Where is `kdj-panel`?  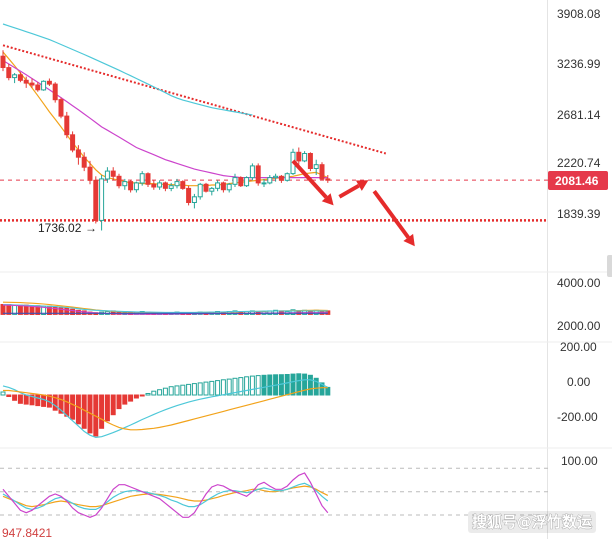 kdj-panel is located at coordinates (274, 492).